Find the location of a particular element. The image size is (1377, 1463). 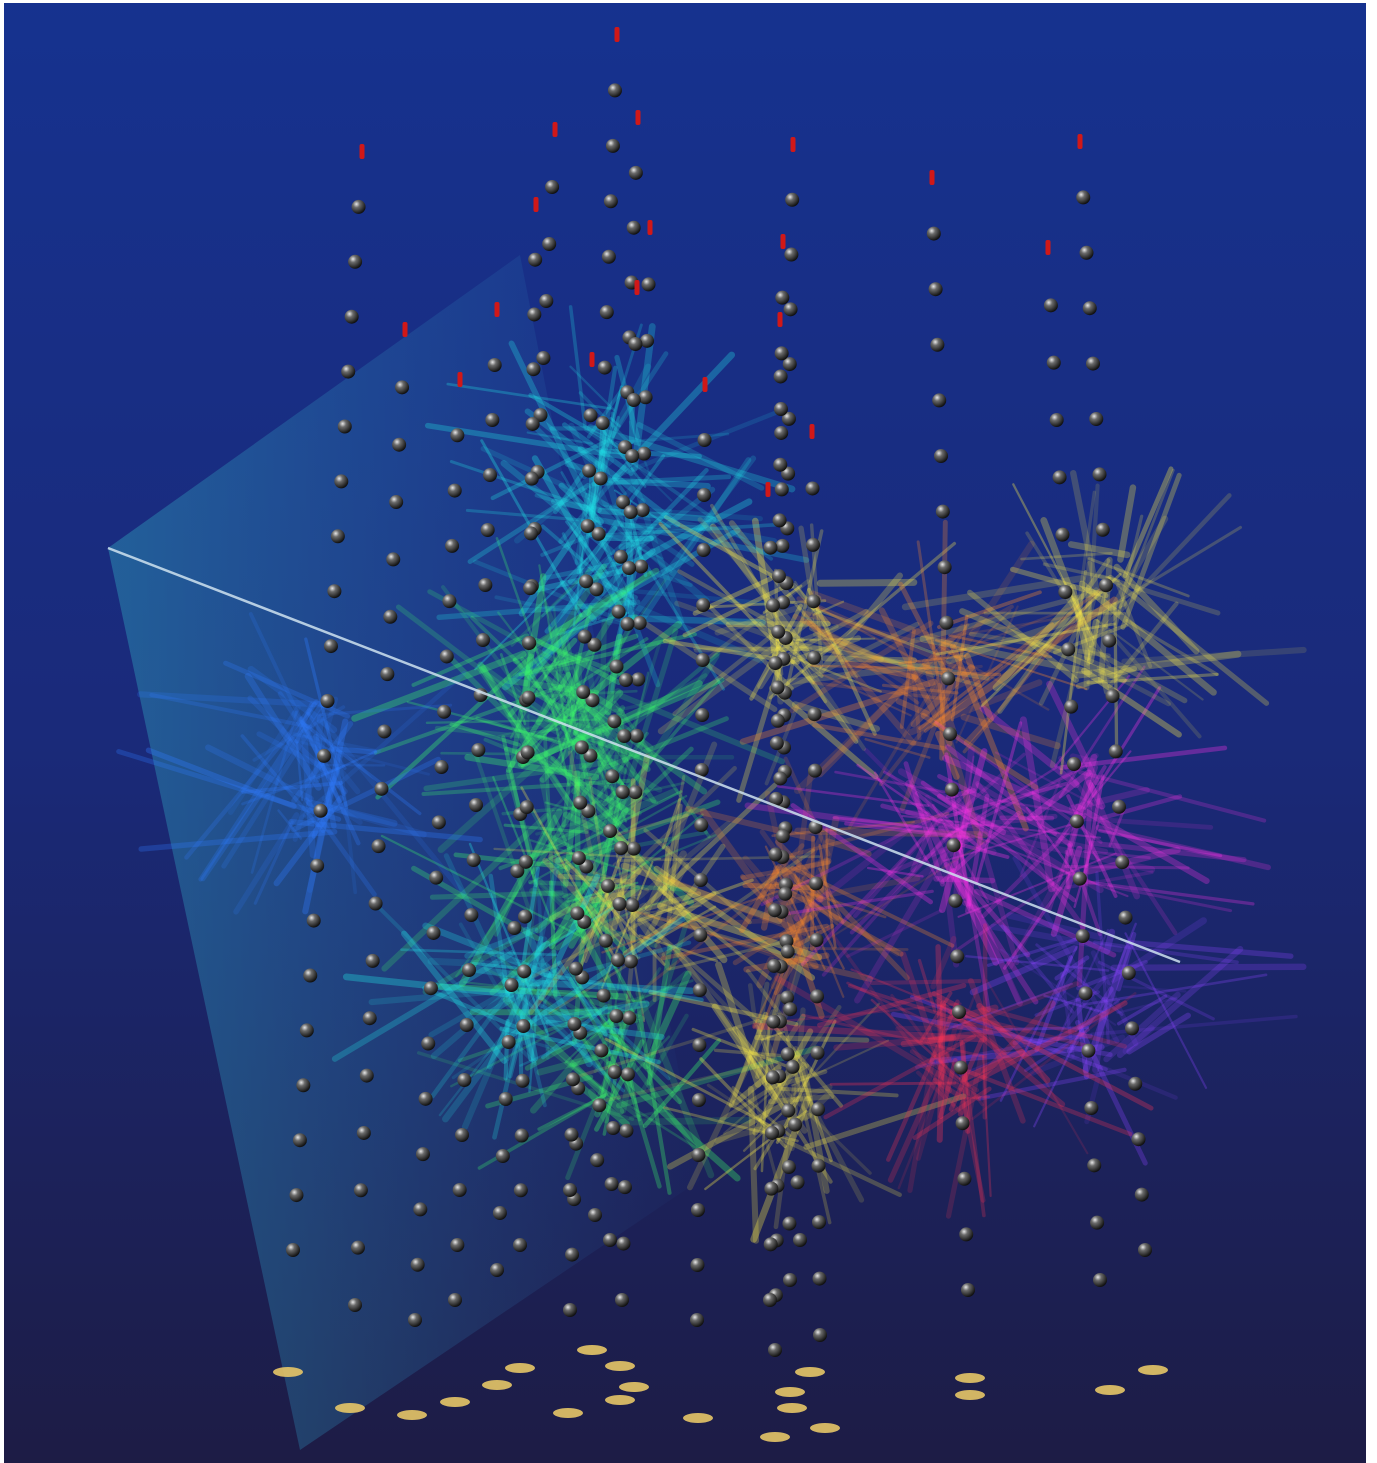

string-top-marker is located at coordinates (812, 431).